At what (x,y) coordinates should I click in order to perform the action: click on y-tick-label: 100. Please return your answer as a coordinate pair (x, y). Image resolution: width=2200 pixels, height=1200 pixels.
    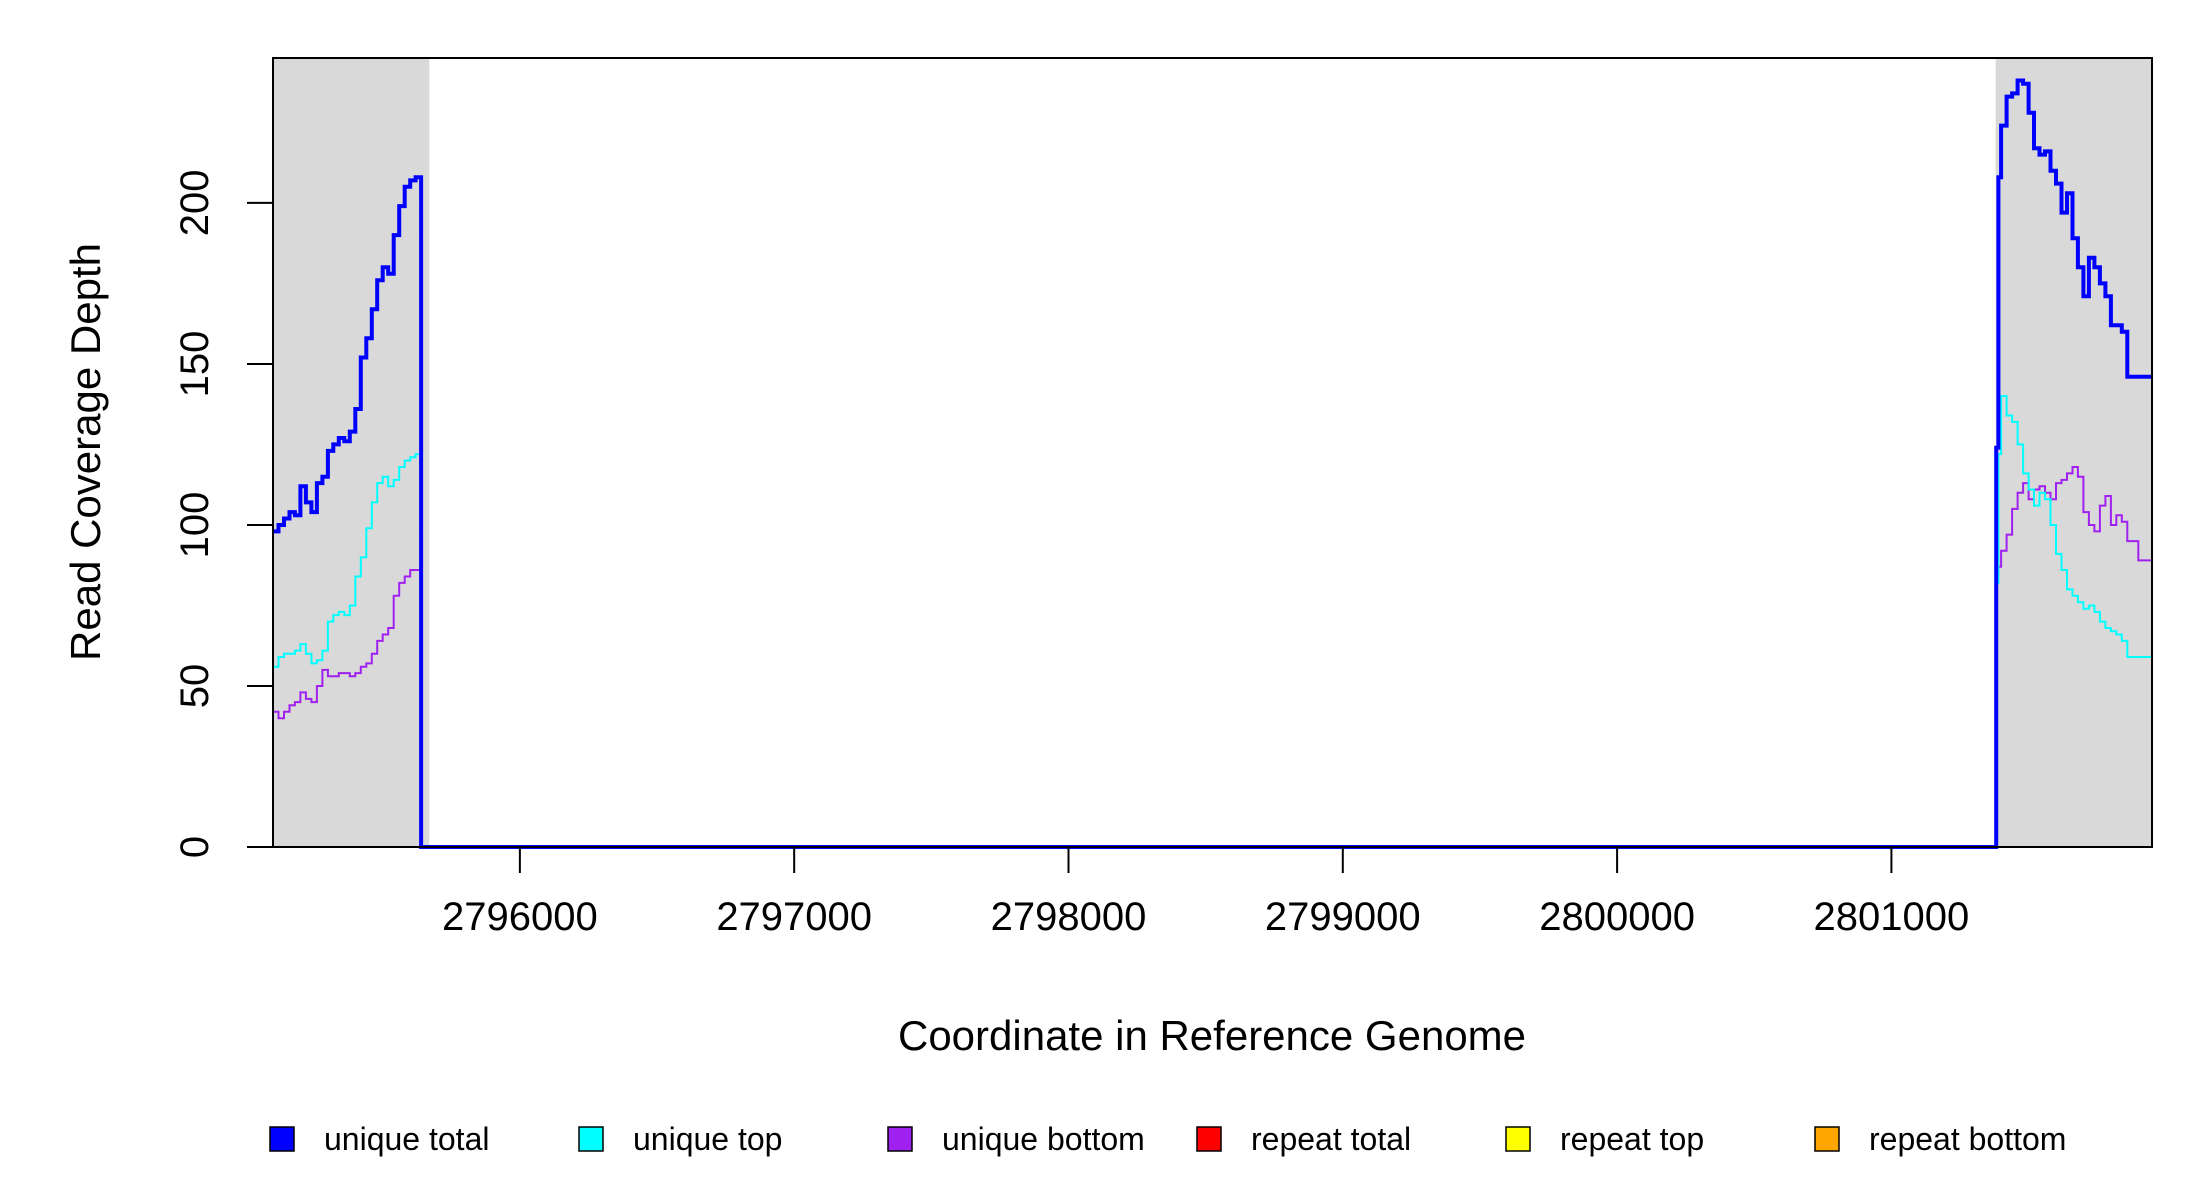
    Looking at the image, I should click on (195, 525).